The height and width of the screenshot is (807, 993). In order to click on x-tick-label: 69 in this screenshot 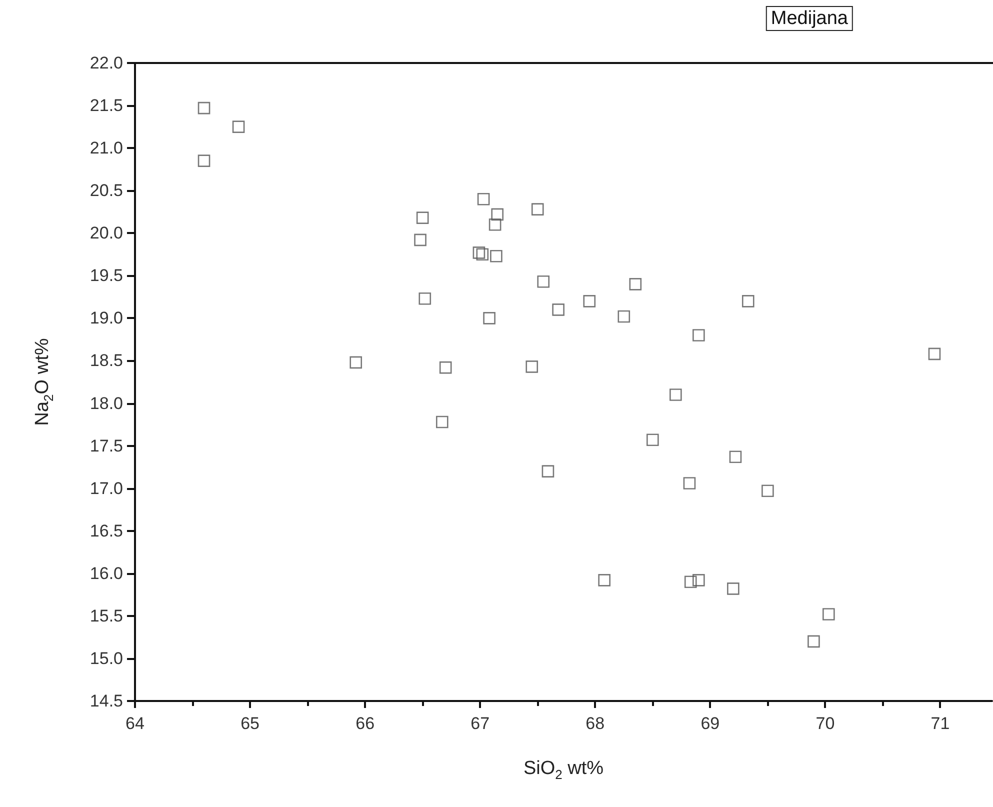, I will do `click(710, 723)`.